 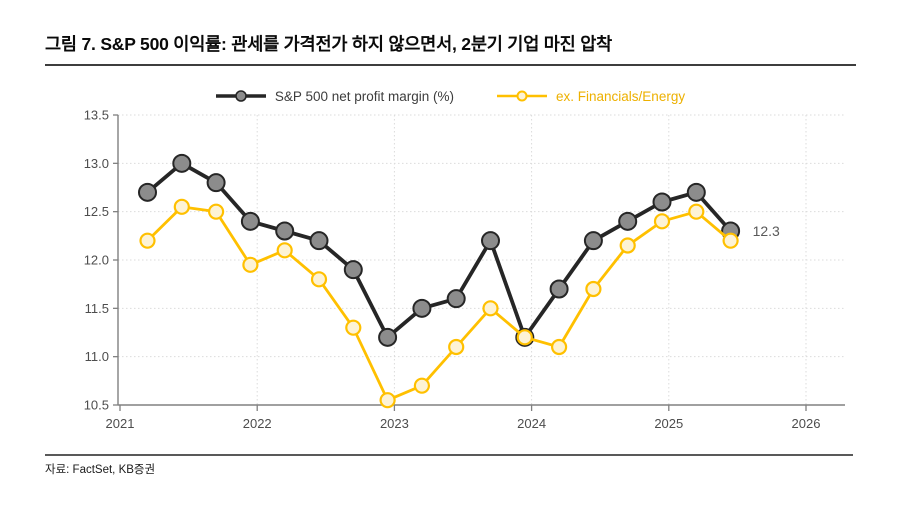 What do you see at coordinates (621, 96) in the screenshot?
I see `legend-label-1: ex. Financials/Energy` at bounding box center [621, 96].